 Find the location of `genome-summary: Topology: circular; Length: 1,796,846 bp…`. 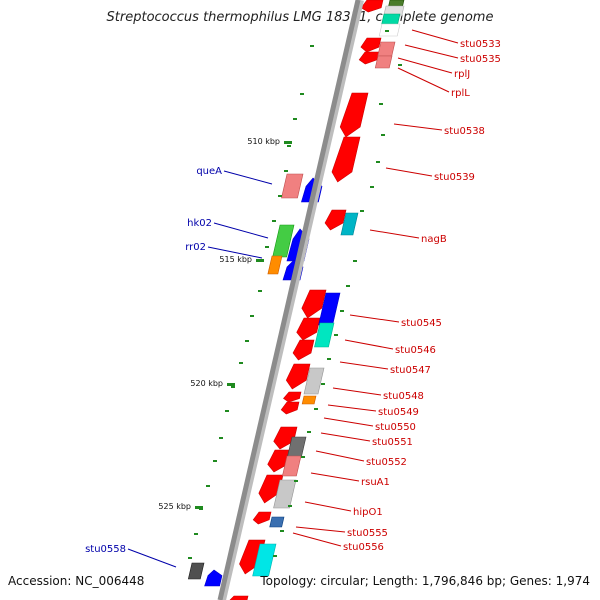

genome-summary: Topology: circular; Length: 1,796,846 bp… is located at coordinates (425, 581).